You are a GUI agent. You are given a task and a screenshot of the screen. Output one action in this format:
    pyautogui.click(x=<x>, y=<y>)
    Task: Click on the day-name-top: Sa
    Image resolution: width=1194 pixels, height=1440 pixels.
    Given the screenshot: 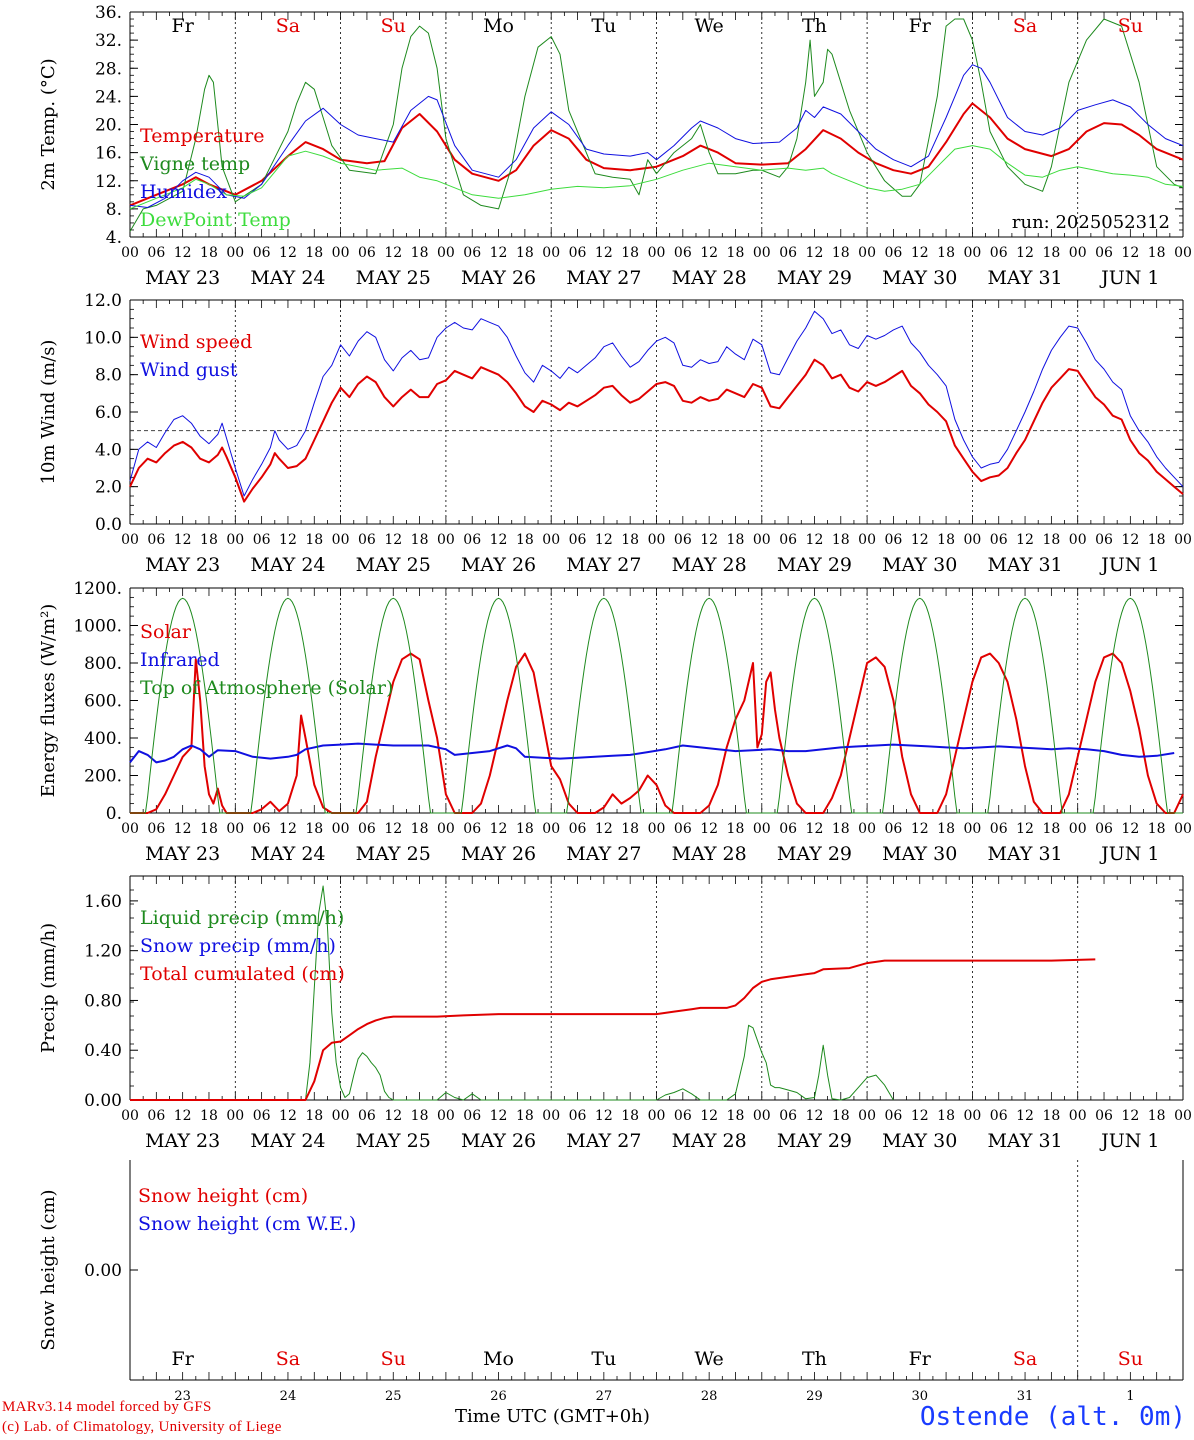 What is the action you would take?
    pyautogui.click(x=288, y=26)
    